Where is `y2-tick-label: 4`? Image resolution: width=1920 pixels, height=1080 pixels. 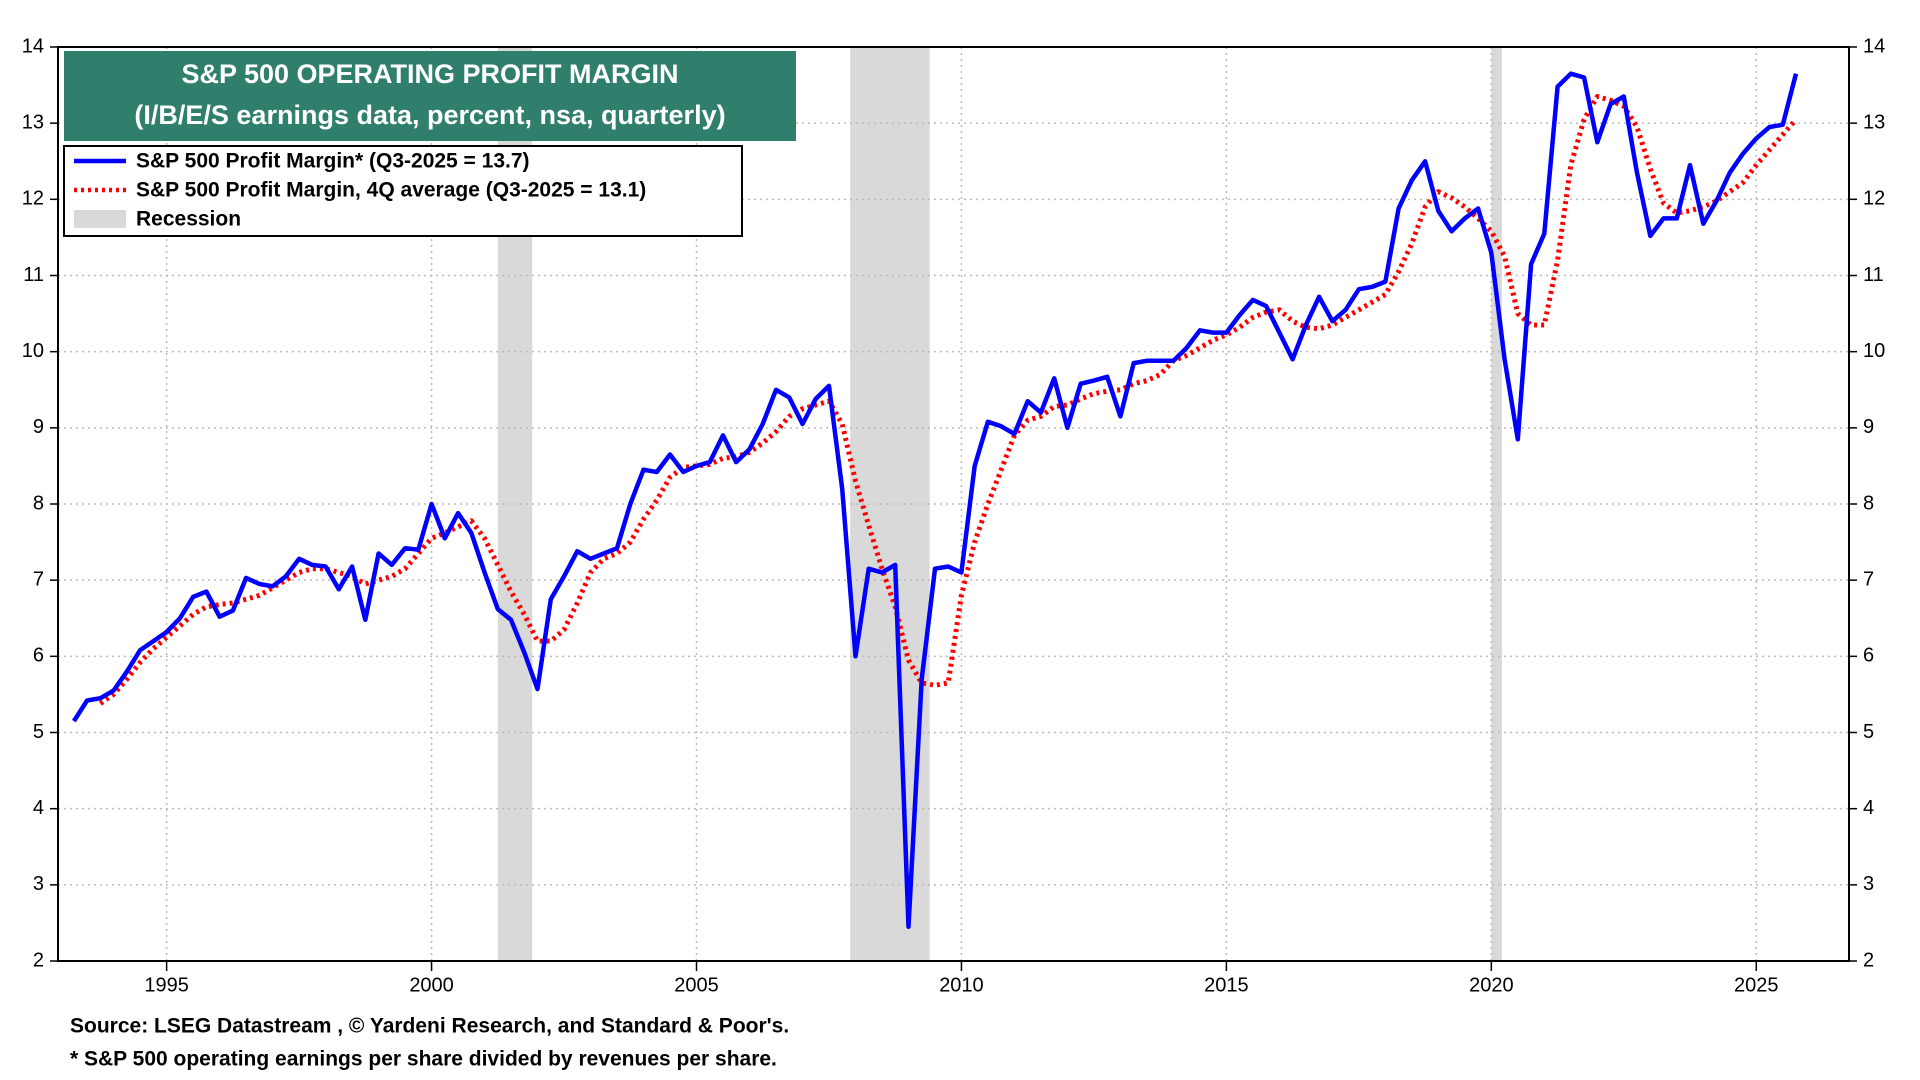 y2-tick-label: 4 is located at coordinates (1868, 808).